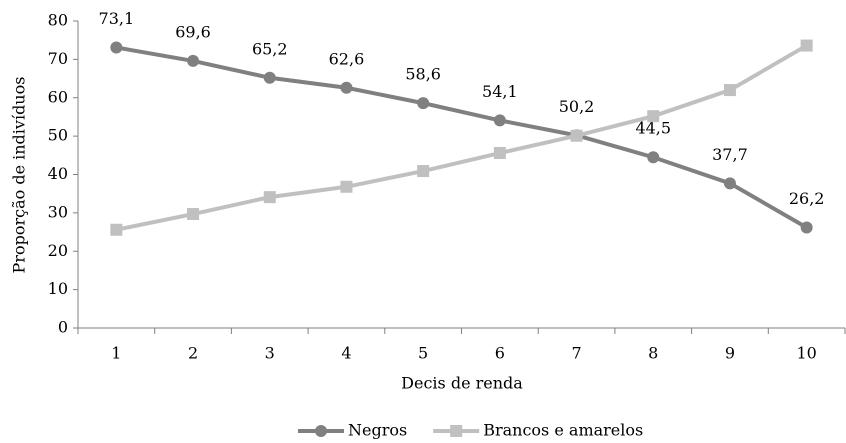  What do you see at coordinates (116, 353) in the screenshot?
I see `x-tick-label: 1` at bounding box center [116, 353].